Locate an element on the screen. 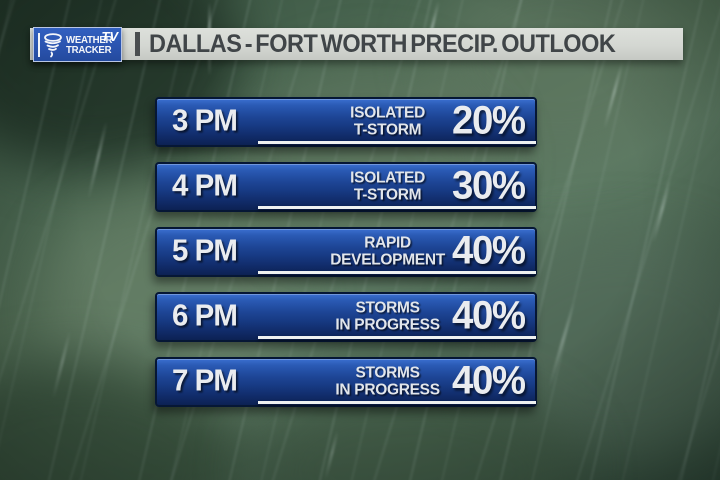 The image size is (720, 480). table-row: 6 PM STORMS IN PROGRESS 40% is located at coordinates (346, 317).